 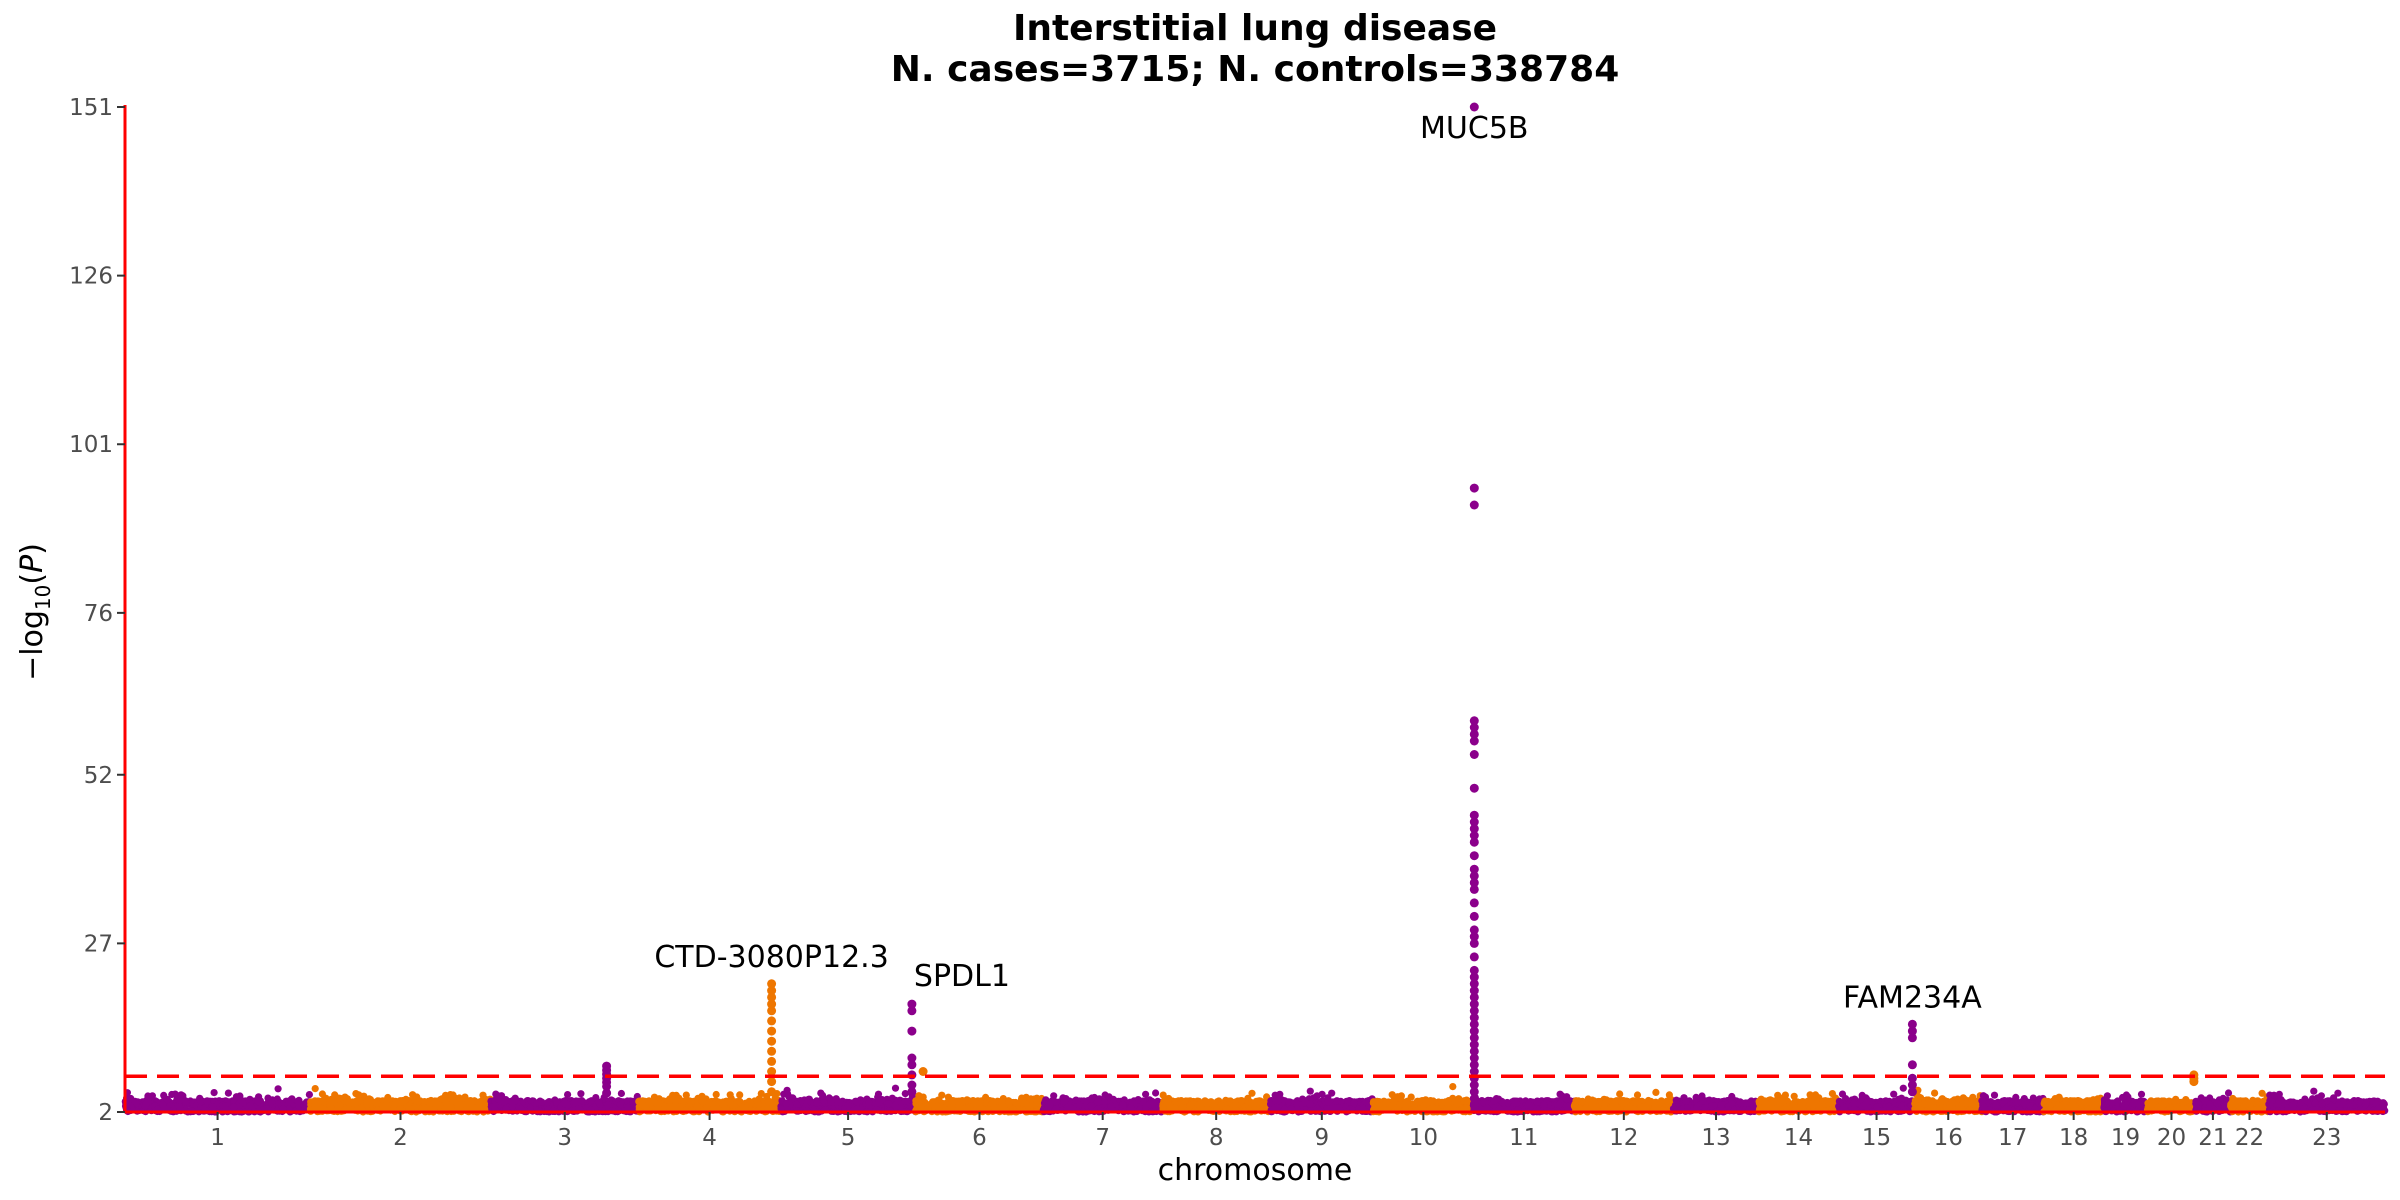 I want to click on chromosome-4-points, so click(x=709, y=1103).